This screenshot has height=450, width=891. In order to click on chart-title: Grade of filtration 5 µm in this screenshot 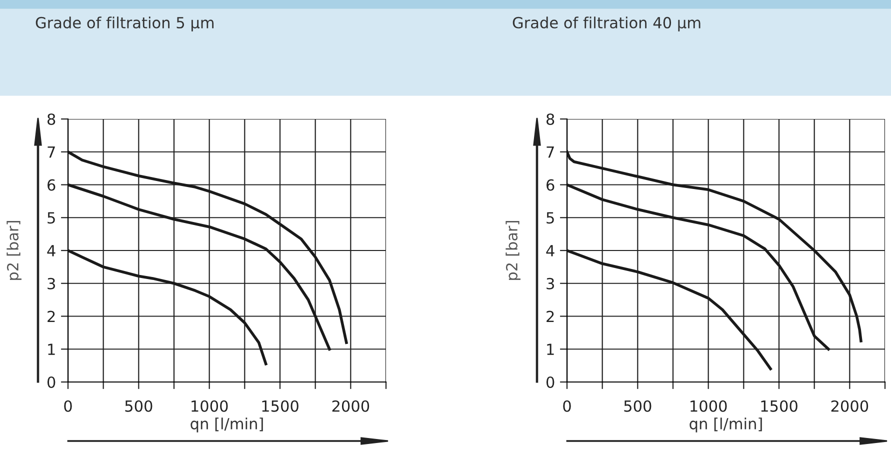, I will do `click(125, 24)`.